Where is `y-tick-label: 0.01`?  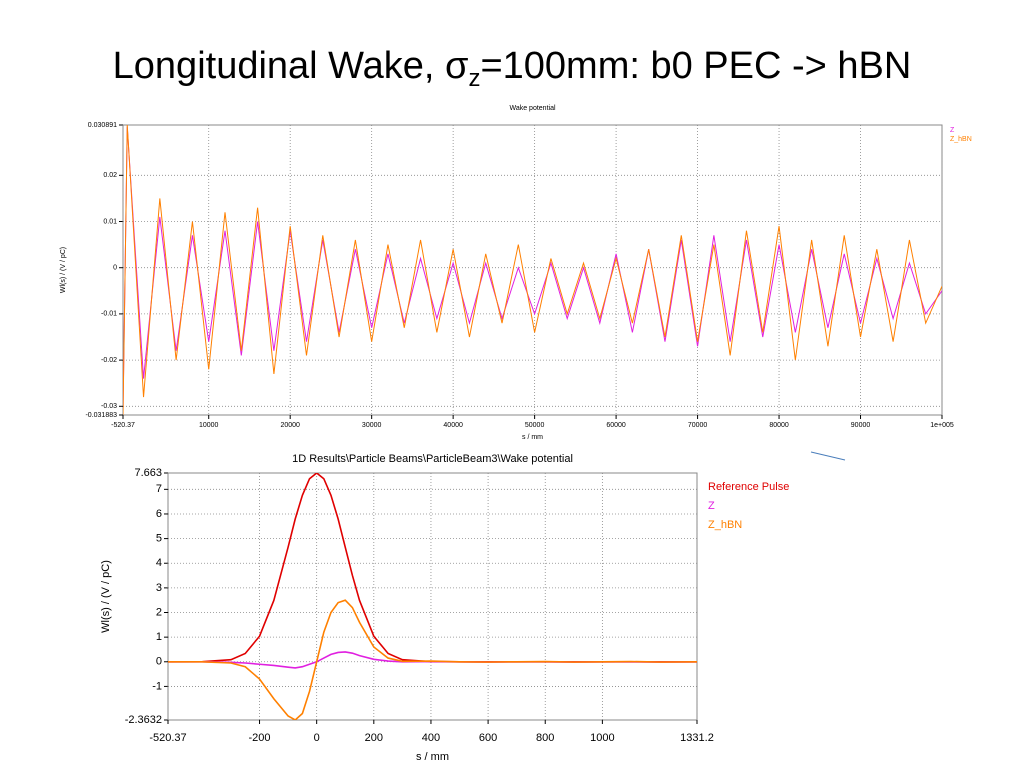 y-tick-label: 0.01 is located at coordinates (110, 221).